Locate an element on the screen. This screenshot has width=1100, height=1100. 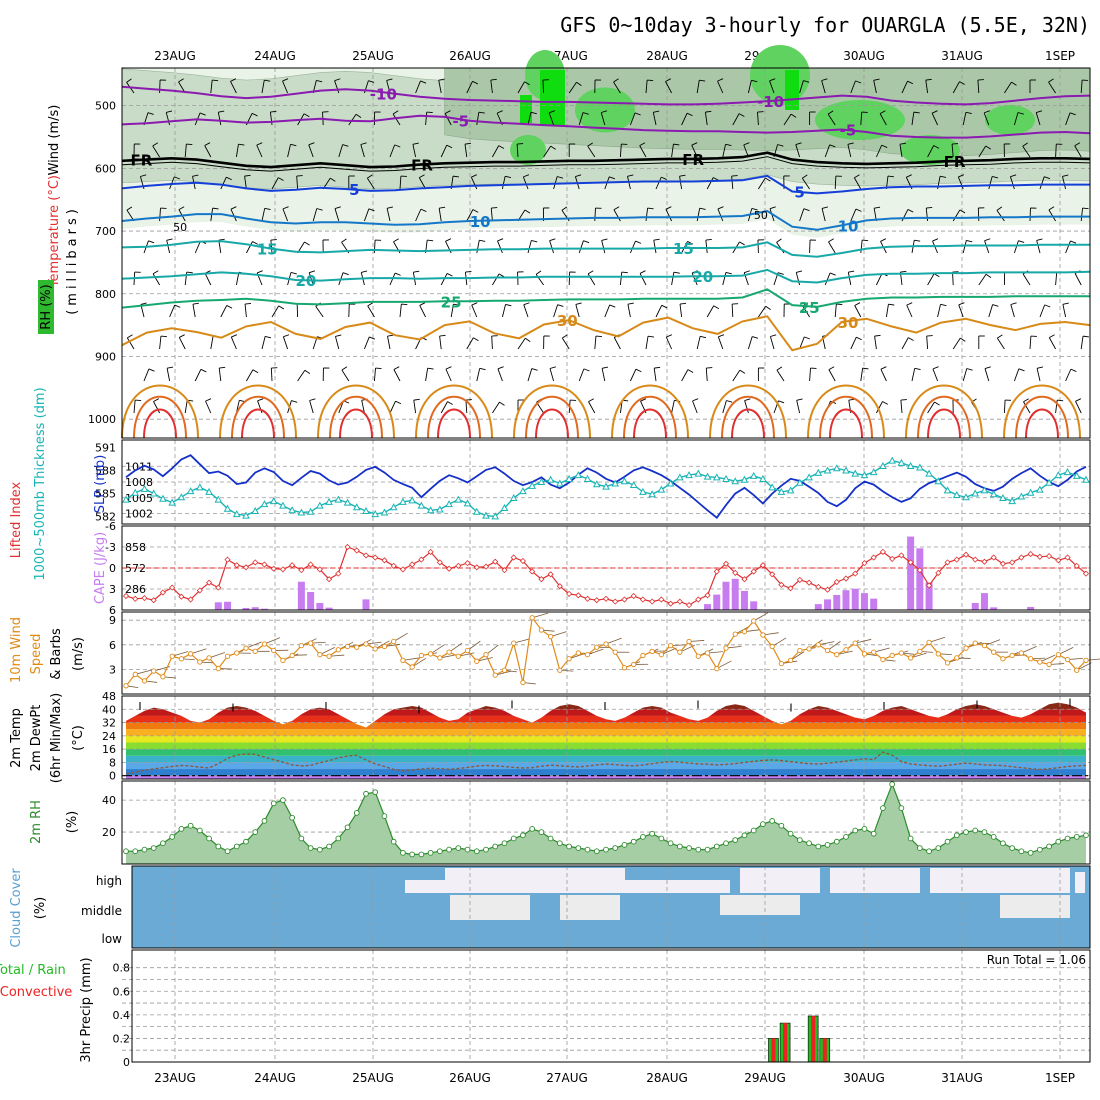
ylabel-temp2m: 2m Temp is located at coordinates (16, 738).